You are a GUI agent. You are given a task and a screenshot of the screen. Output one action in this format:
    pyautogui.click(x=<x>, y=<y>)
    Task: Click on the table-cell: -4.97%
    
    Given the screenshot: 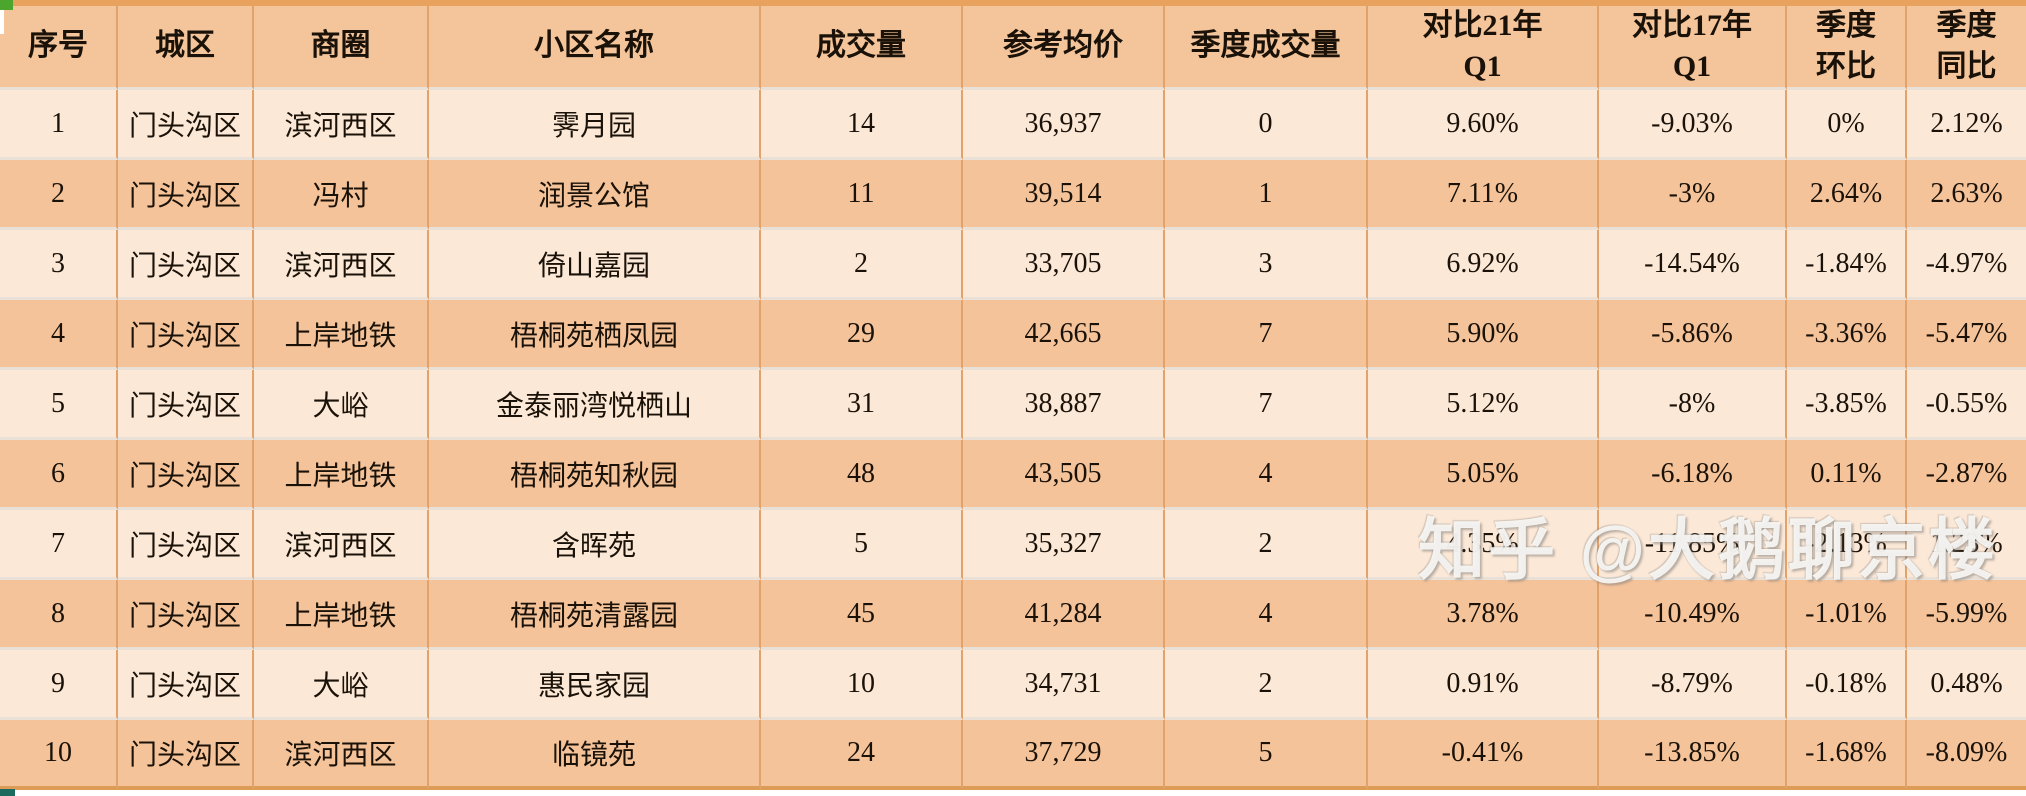 What is the action you would take?
    pyautogui.click(x=1966, y=265)
    